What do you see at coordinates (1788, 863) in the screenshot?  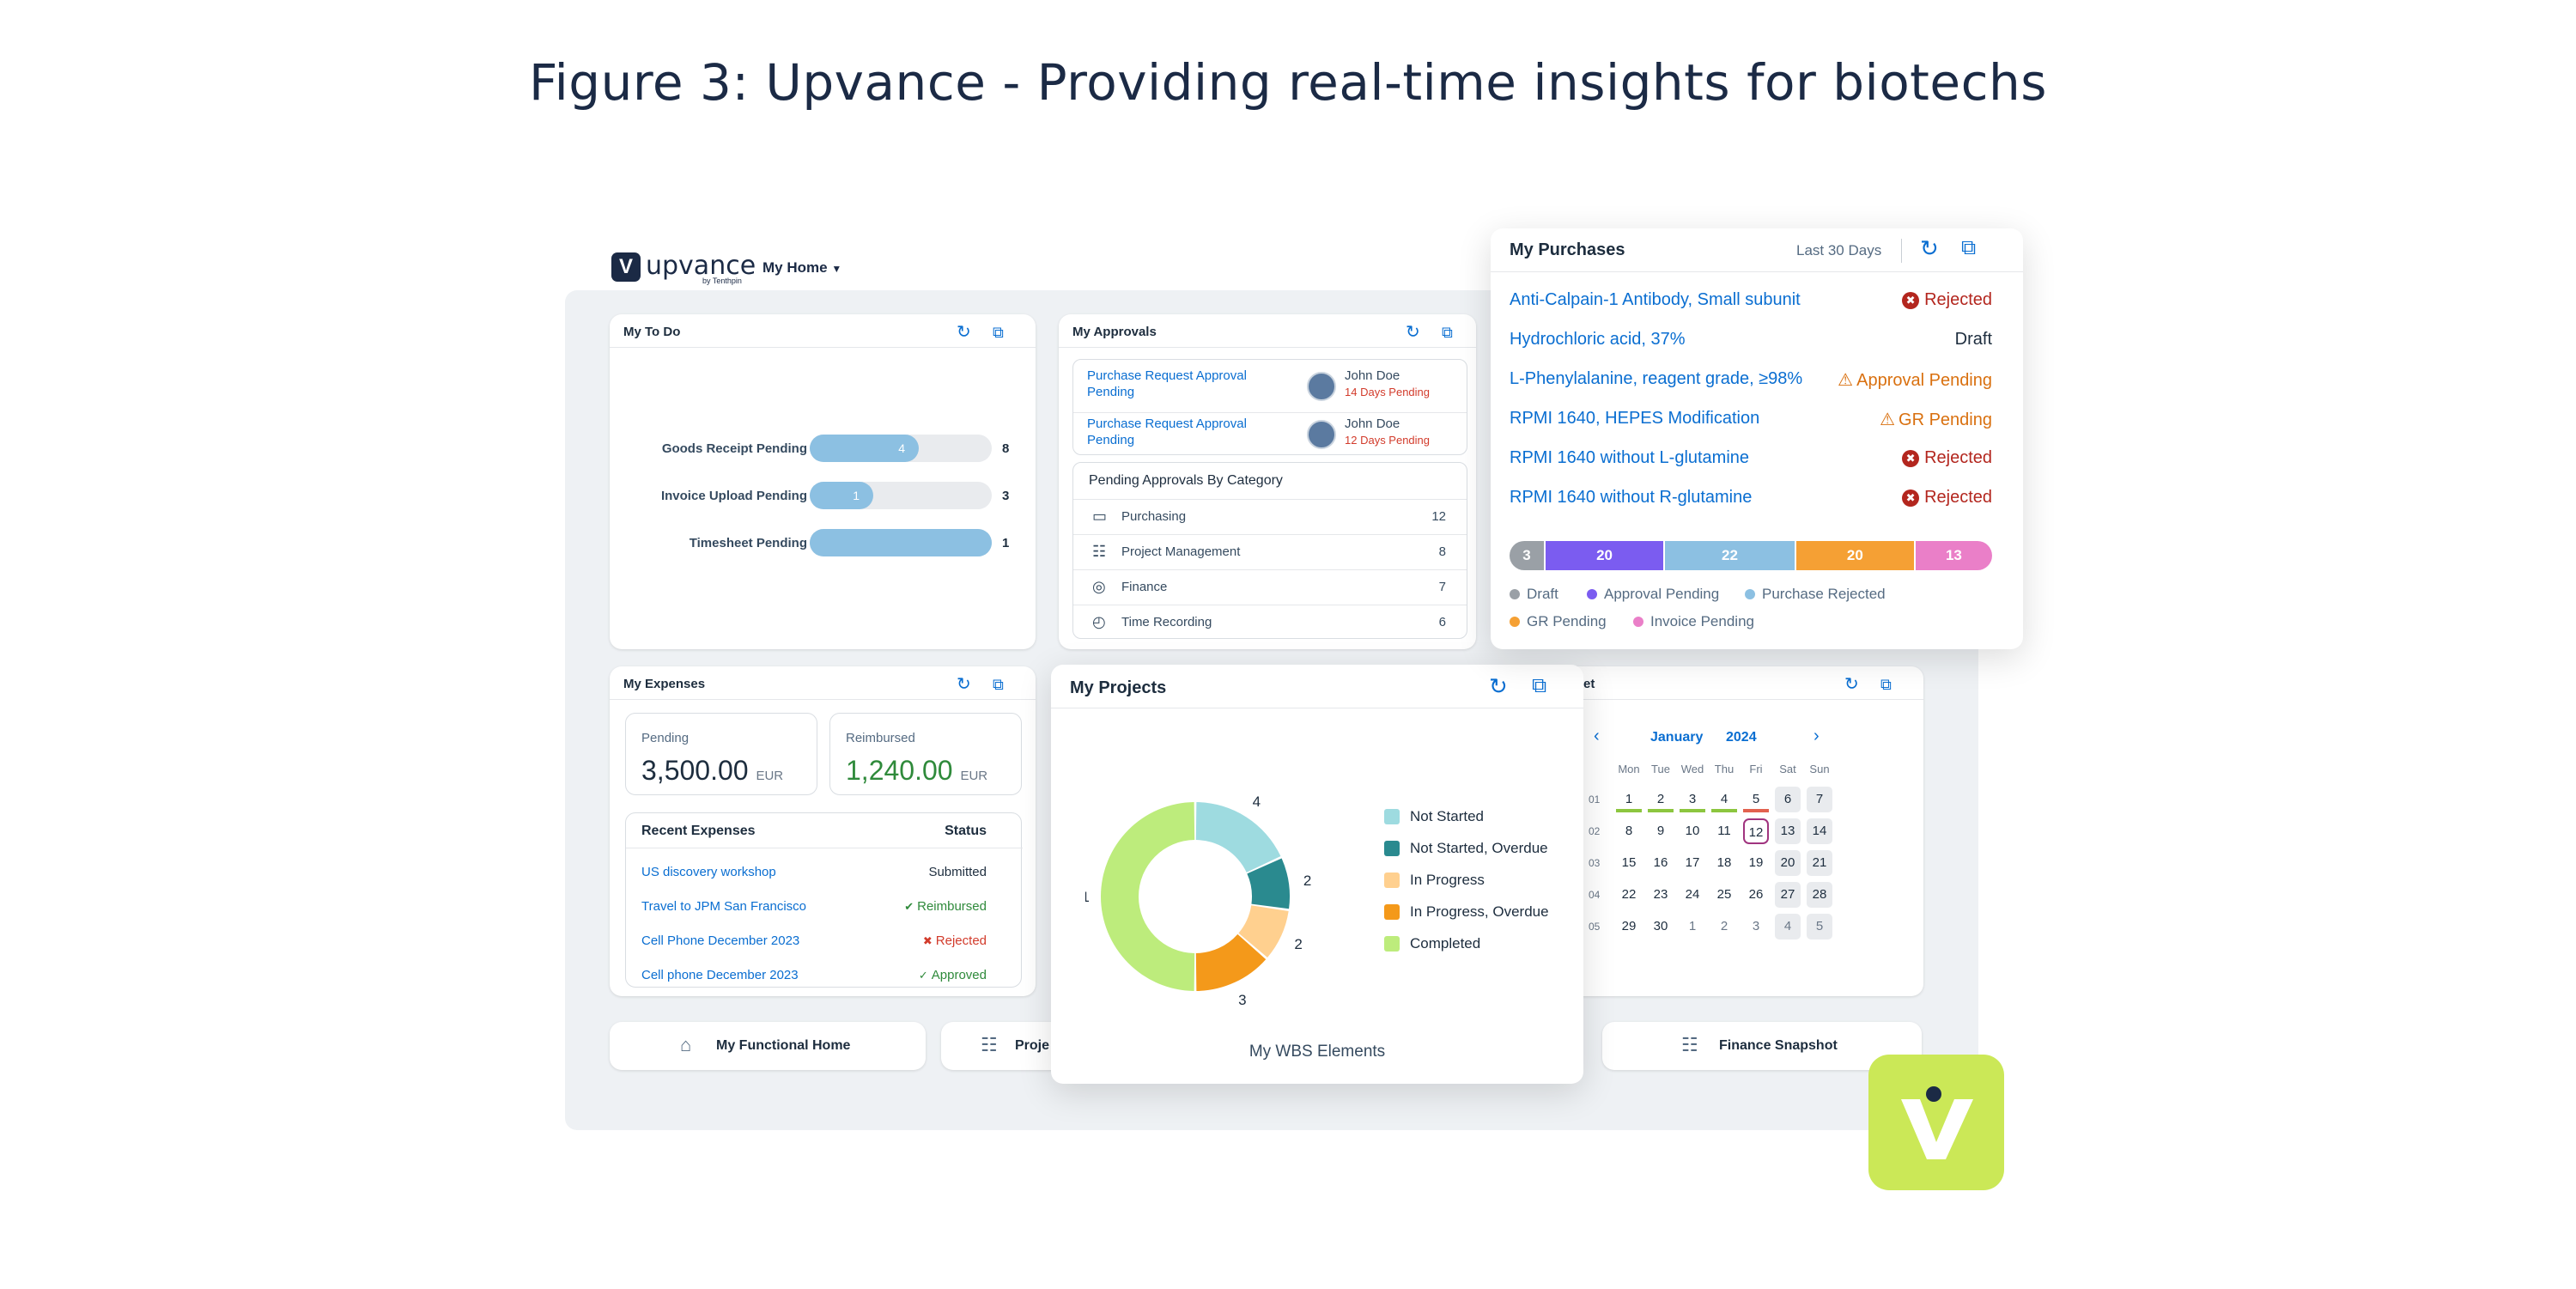 I see `calendar-day: 20` at bounding box center [1788, 863].